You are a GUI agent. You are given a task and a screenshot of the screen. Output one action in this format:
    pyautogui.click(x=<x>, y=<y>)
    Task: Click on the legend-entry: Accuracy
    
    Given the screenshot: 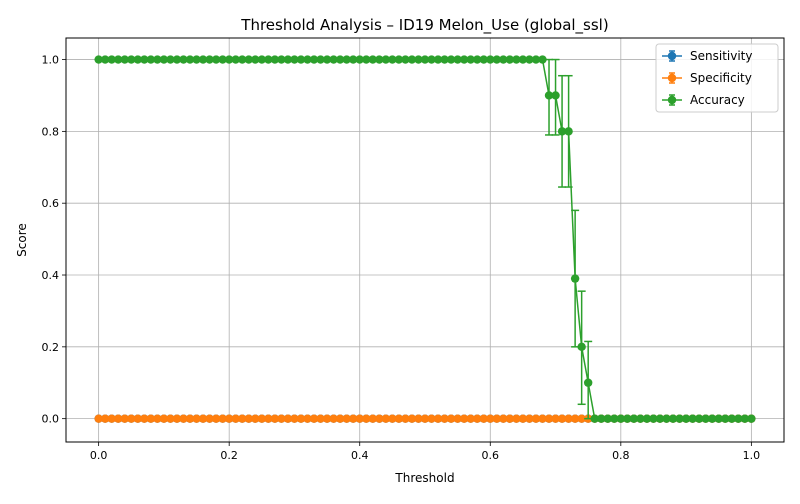 What is the action you would take?
    pyautogui.click(x=703, y=100)
    